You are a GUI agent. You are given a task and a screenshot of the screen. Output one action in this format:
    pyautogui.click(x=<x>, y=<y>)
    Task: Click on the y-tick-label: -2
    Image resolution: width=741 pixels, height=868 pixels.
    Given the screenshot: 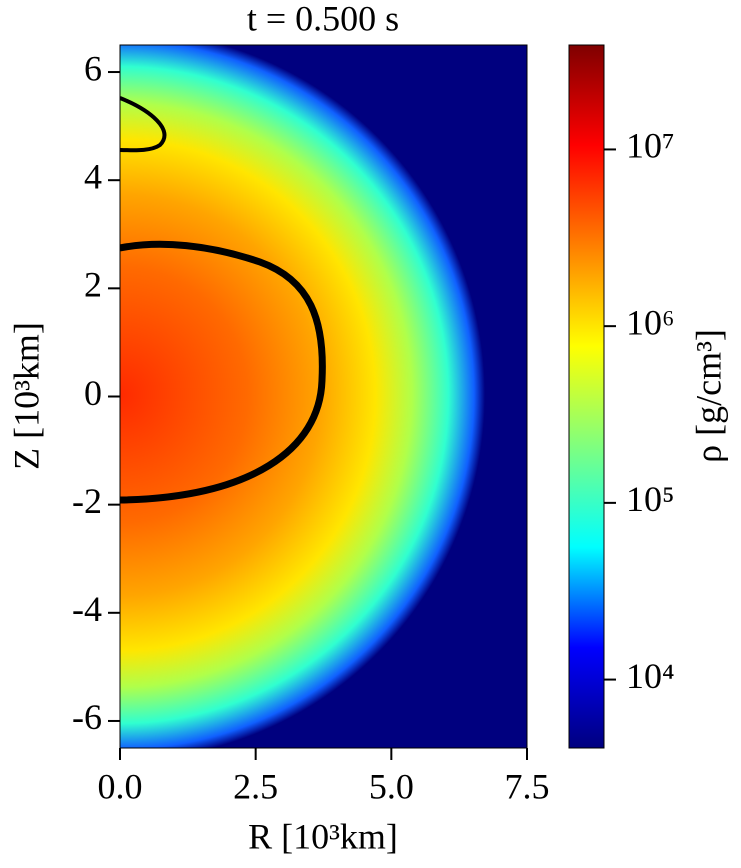 What is the action you would take?
    pyautogui.click(x=87, y=501)
    